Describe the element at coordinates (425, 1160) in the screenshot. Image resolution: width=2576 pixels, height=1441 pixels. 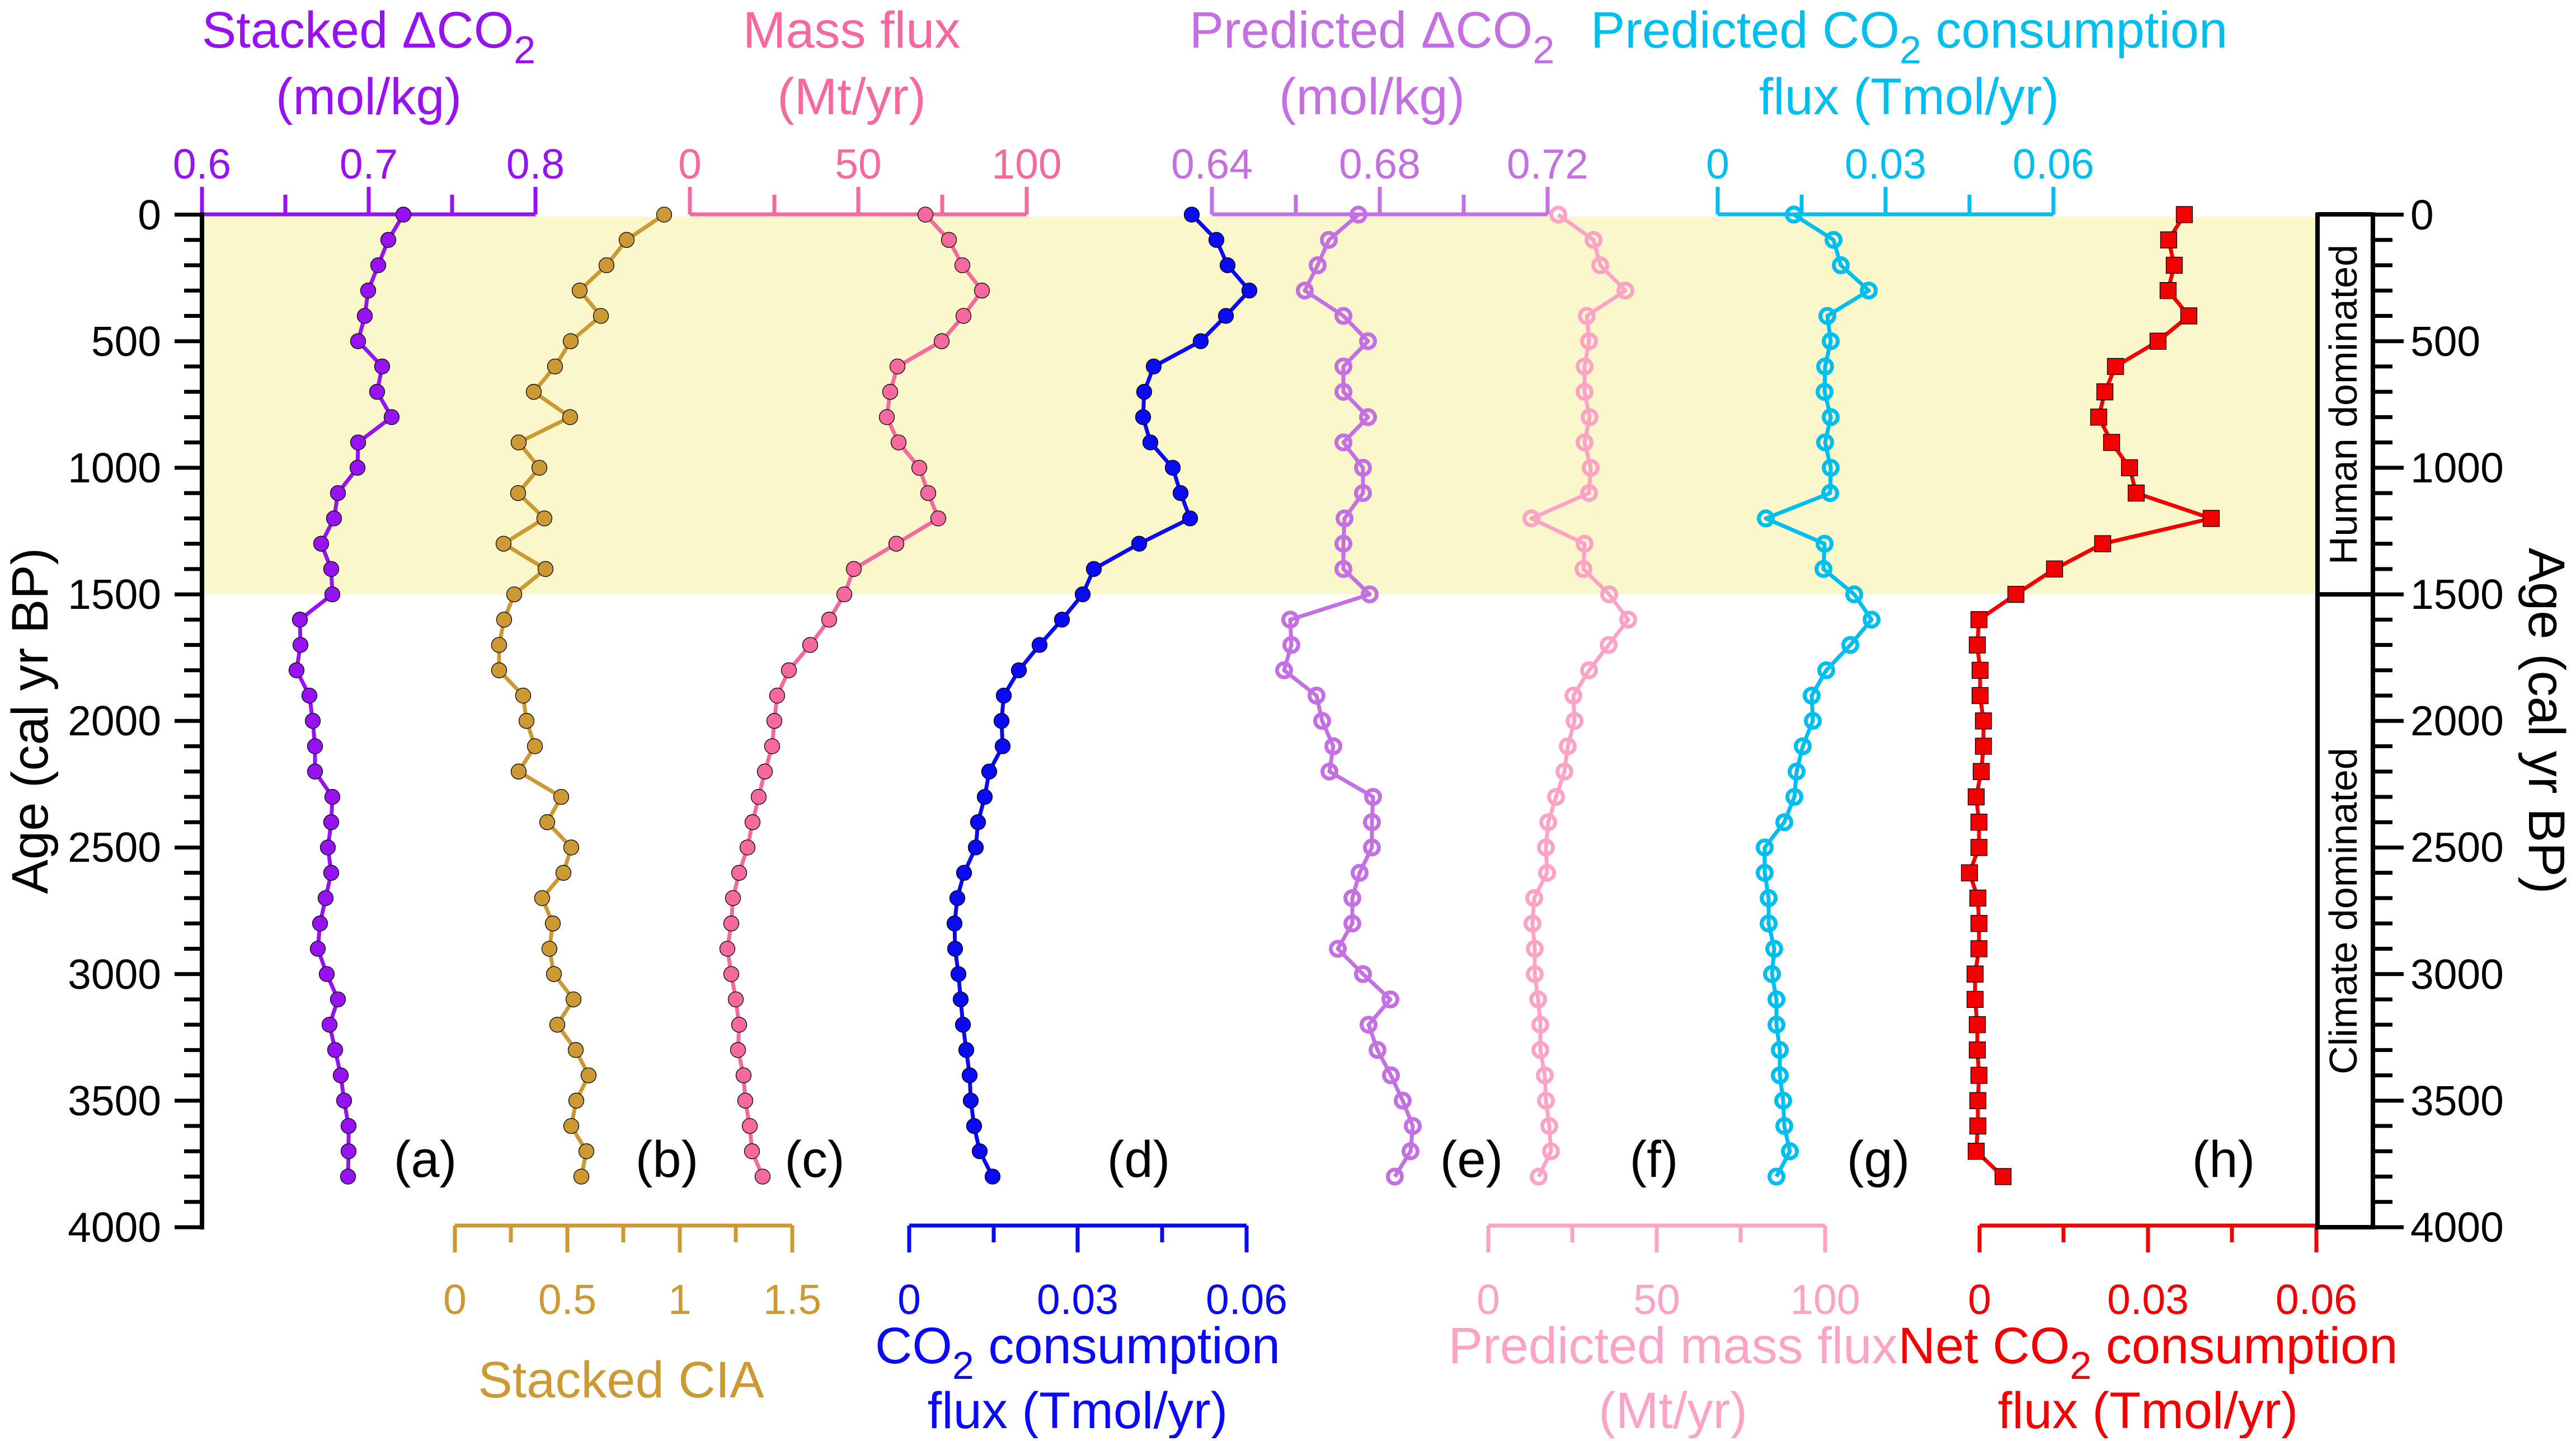
I see `svg-text: (a)` at that location.